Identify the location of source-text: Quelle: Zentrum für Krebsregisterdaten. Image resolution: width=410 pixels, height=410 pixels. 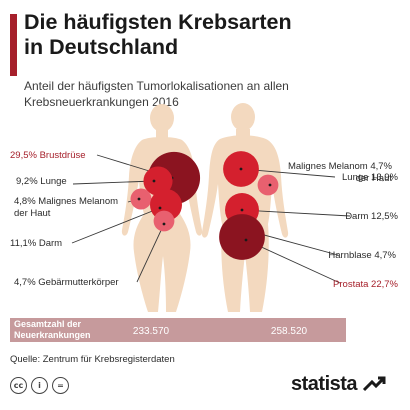
(92, 359).